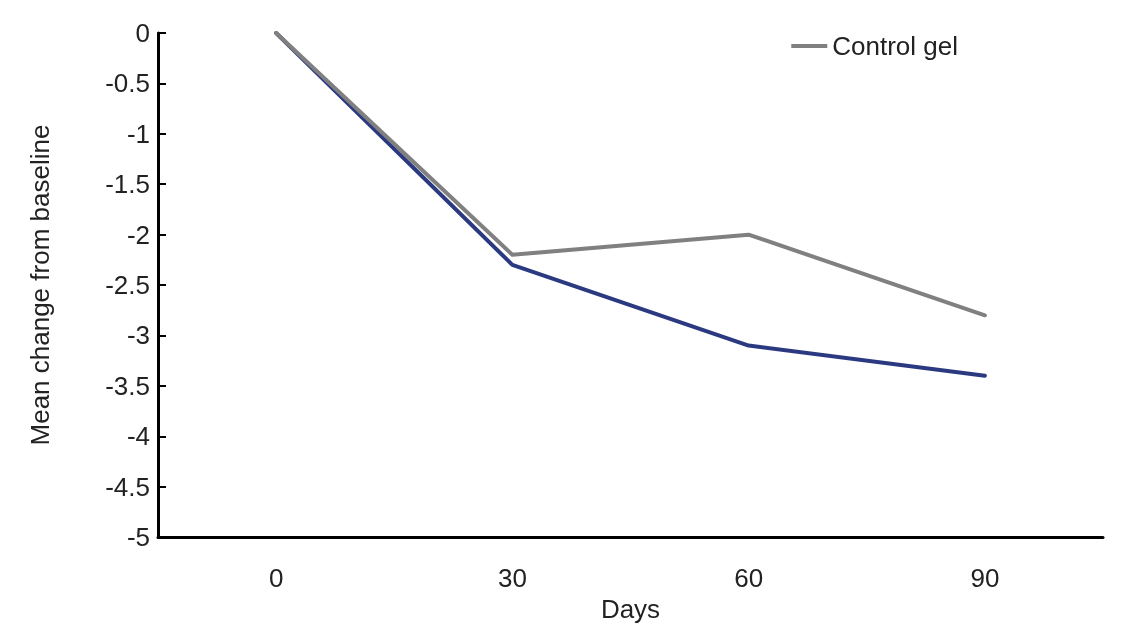  What do you see at coordinates (749, 578) in the screenshot?
I see `x-tick-label: 60` at bounding box center [749, 578].